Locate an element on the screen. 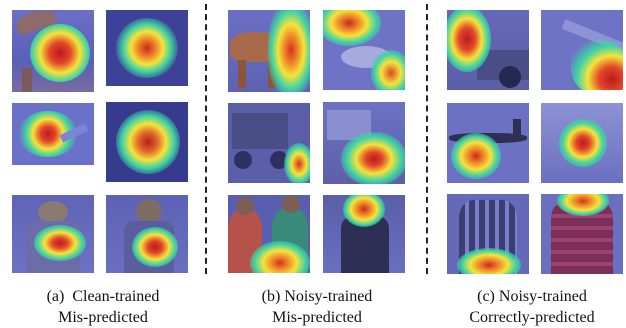 The width and height of the screenshot is (626, 328). caption-a-line2: Mis-predicted is located at coordinates (103, 317).